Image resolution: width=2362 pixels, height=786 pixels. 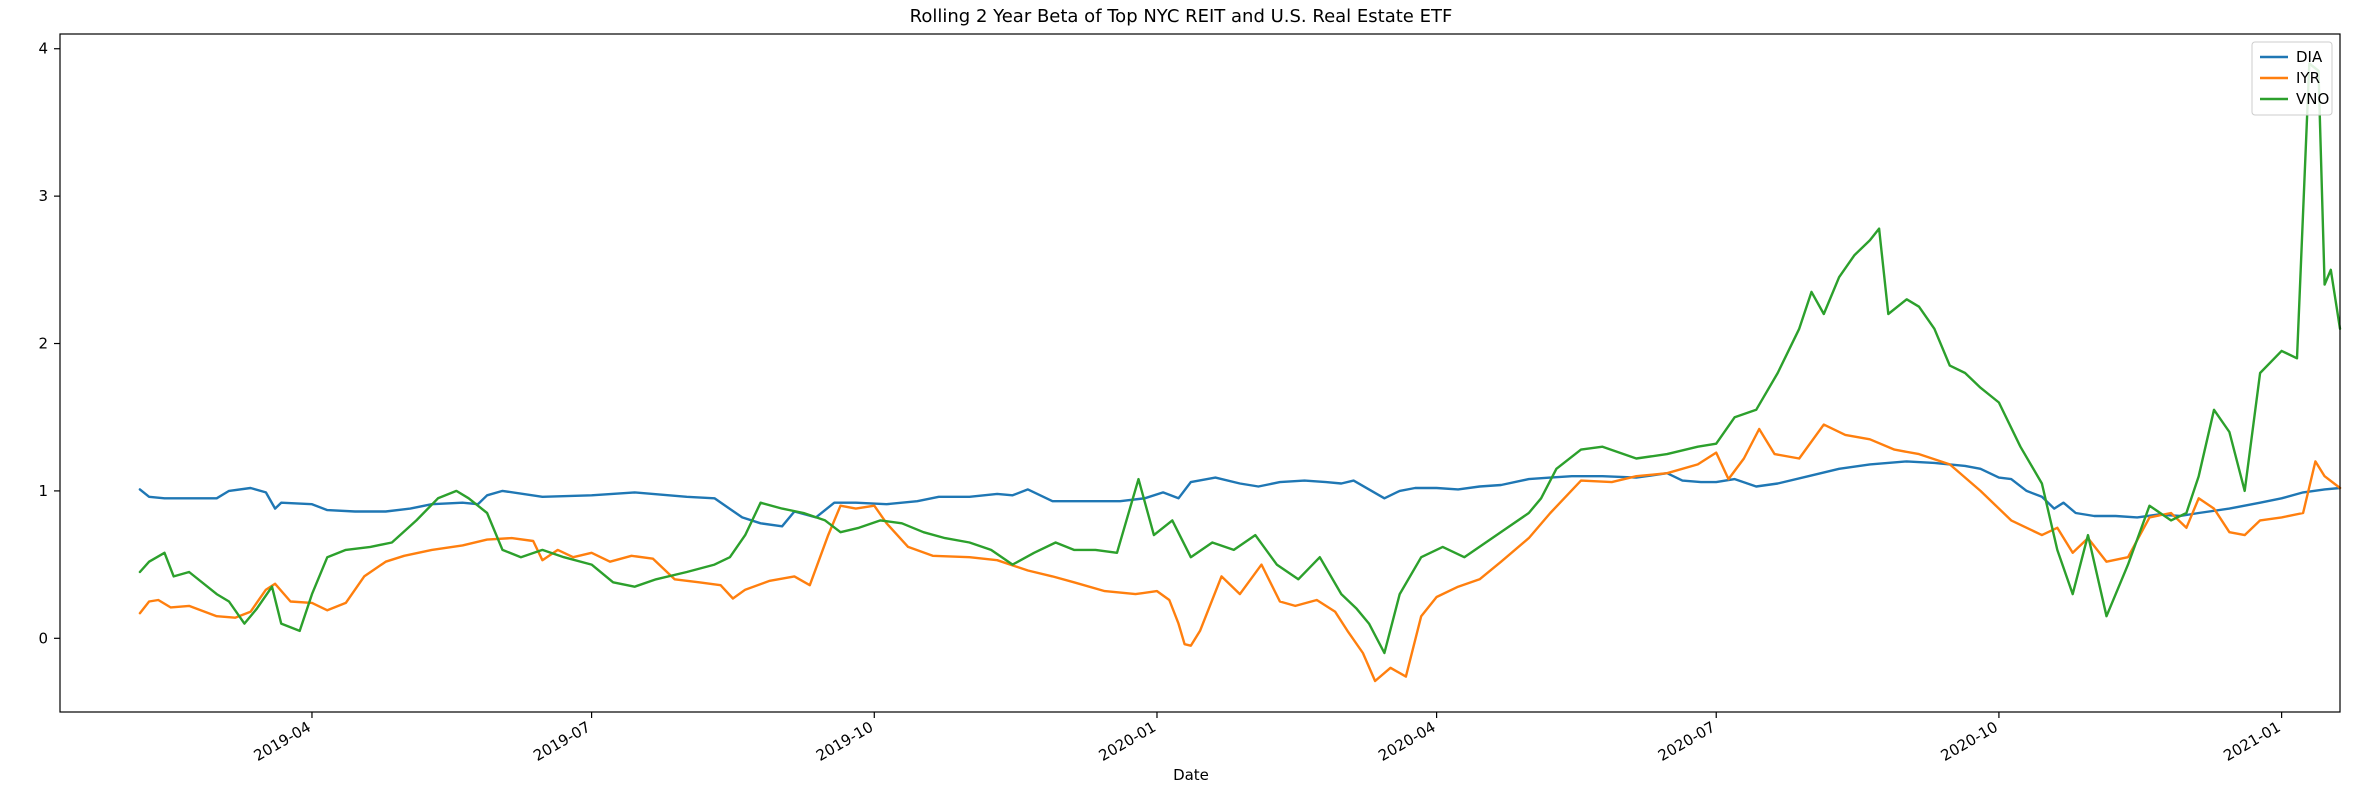 I want to click on x-tick-label: 2019-07, so click(x=561, y=741).